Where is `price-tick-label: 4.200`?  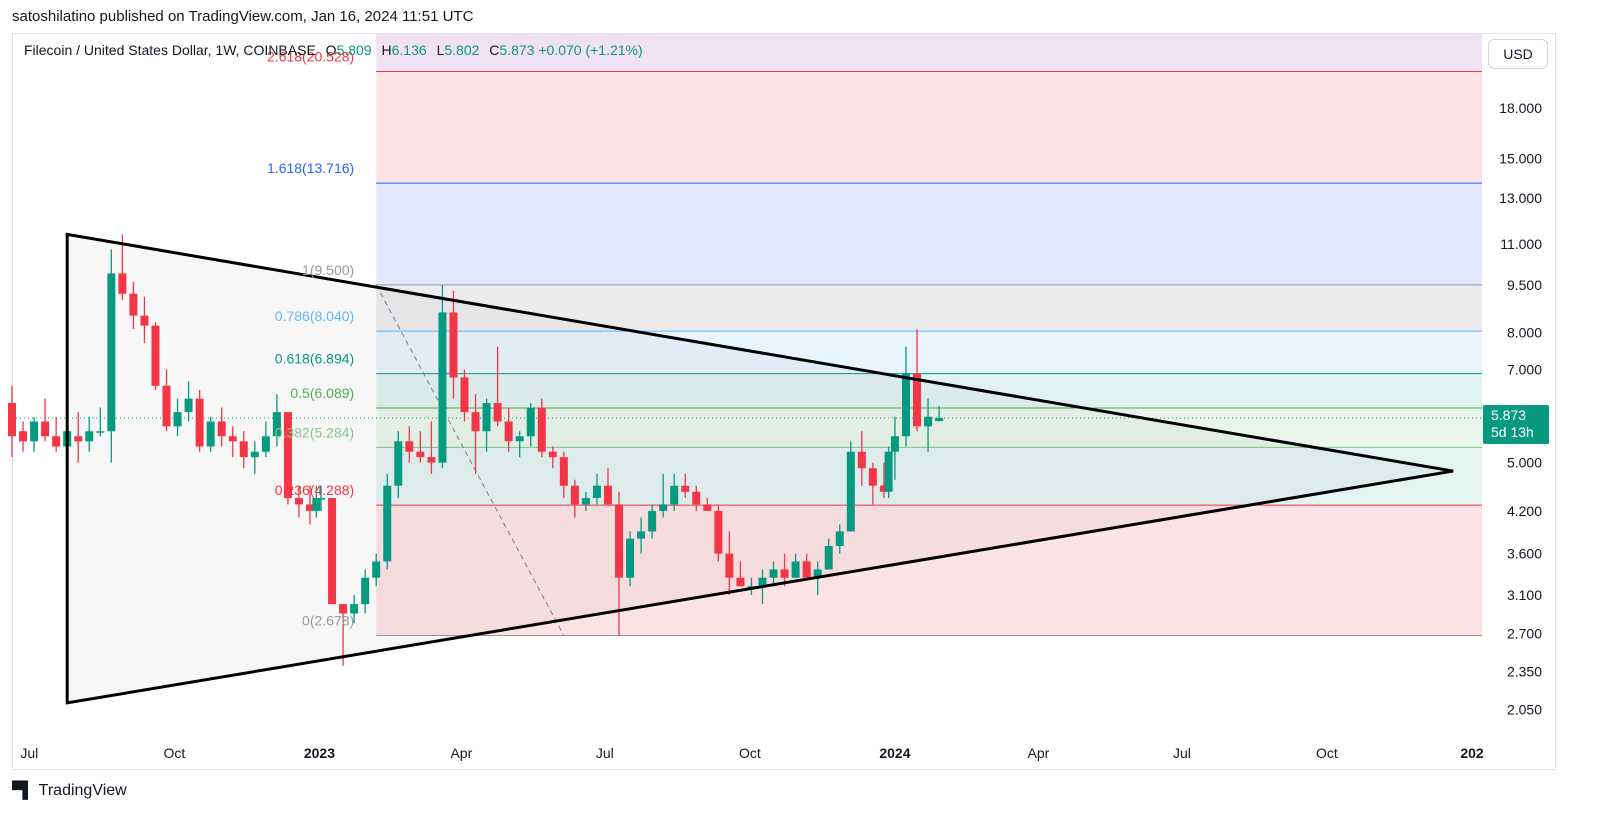 price-tick-label: 4.200 is located at coordinates (1524, 511).